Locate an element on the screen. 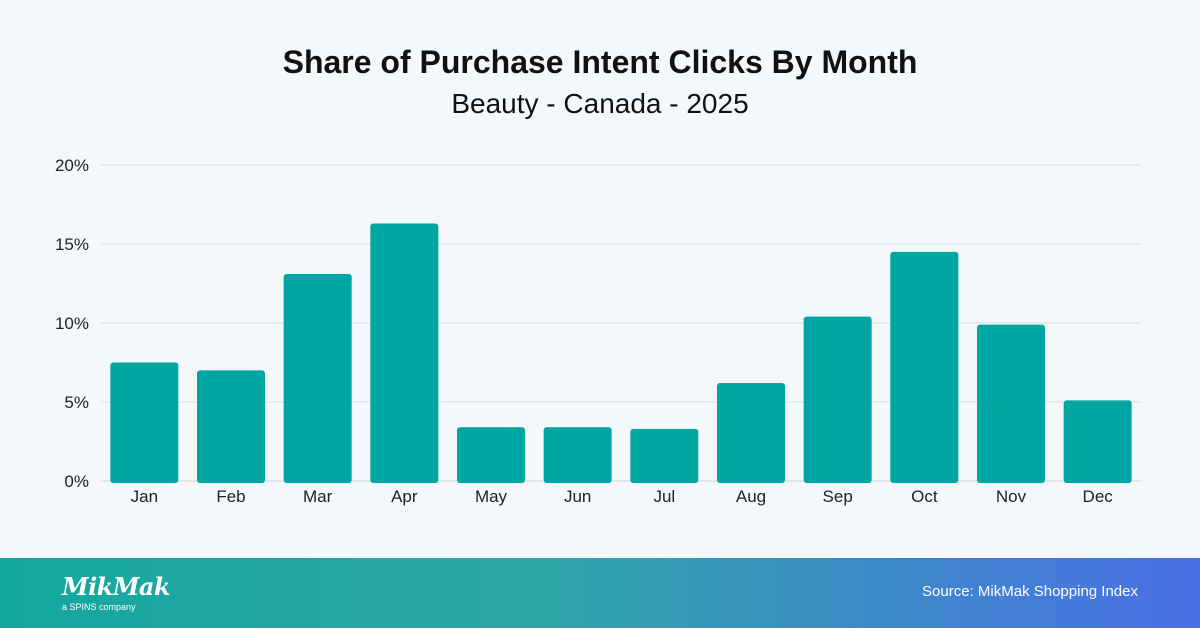 The width and height of the screenshot is (1200, 628). x-tick-label: Apr is located at coordinates (404, 496).